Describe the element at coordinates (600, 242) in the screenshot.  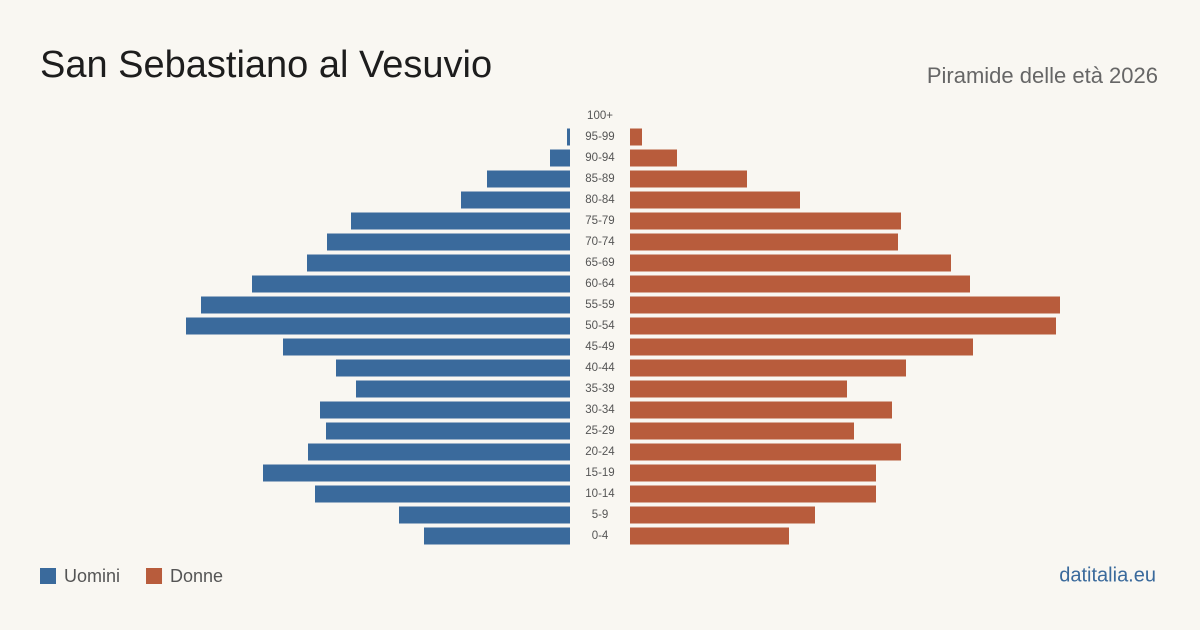
I see `age-label: 70-74` at that location.